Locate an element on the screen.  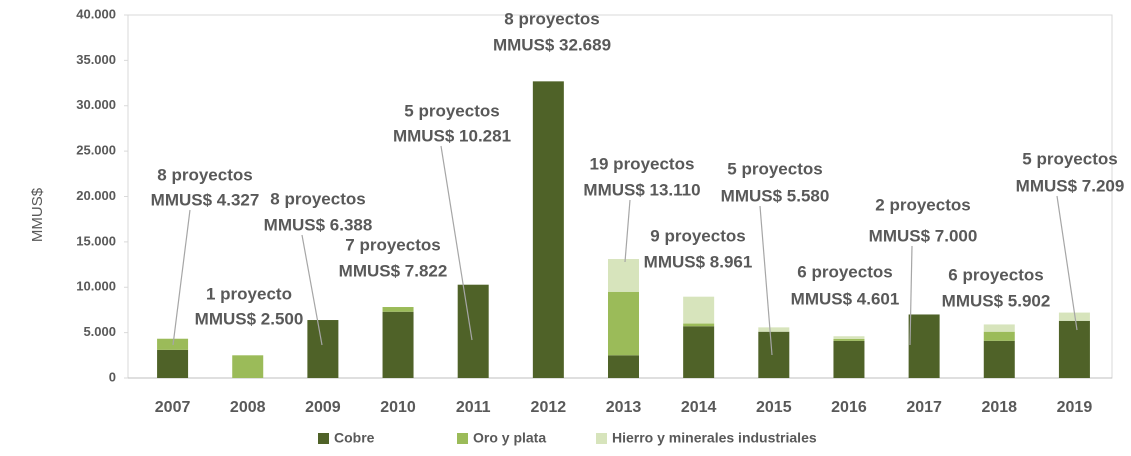
annotation: MMUS$ 6.388 is located at coordinates (318, 224).